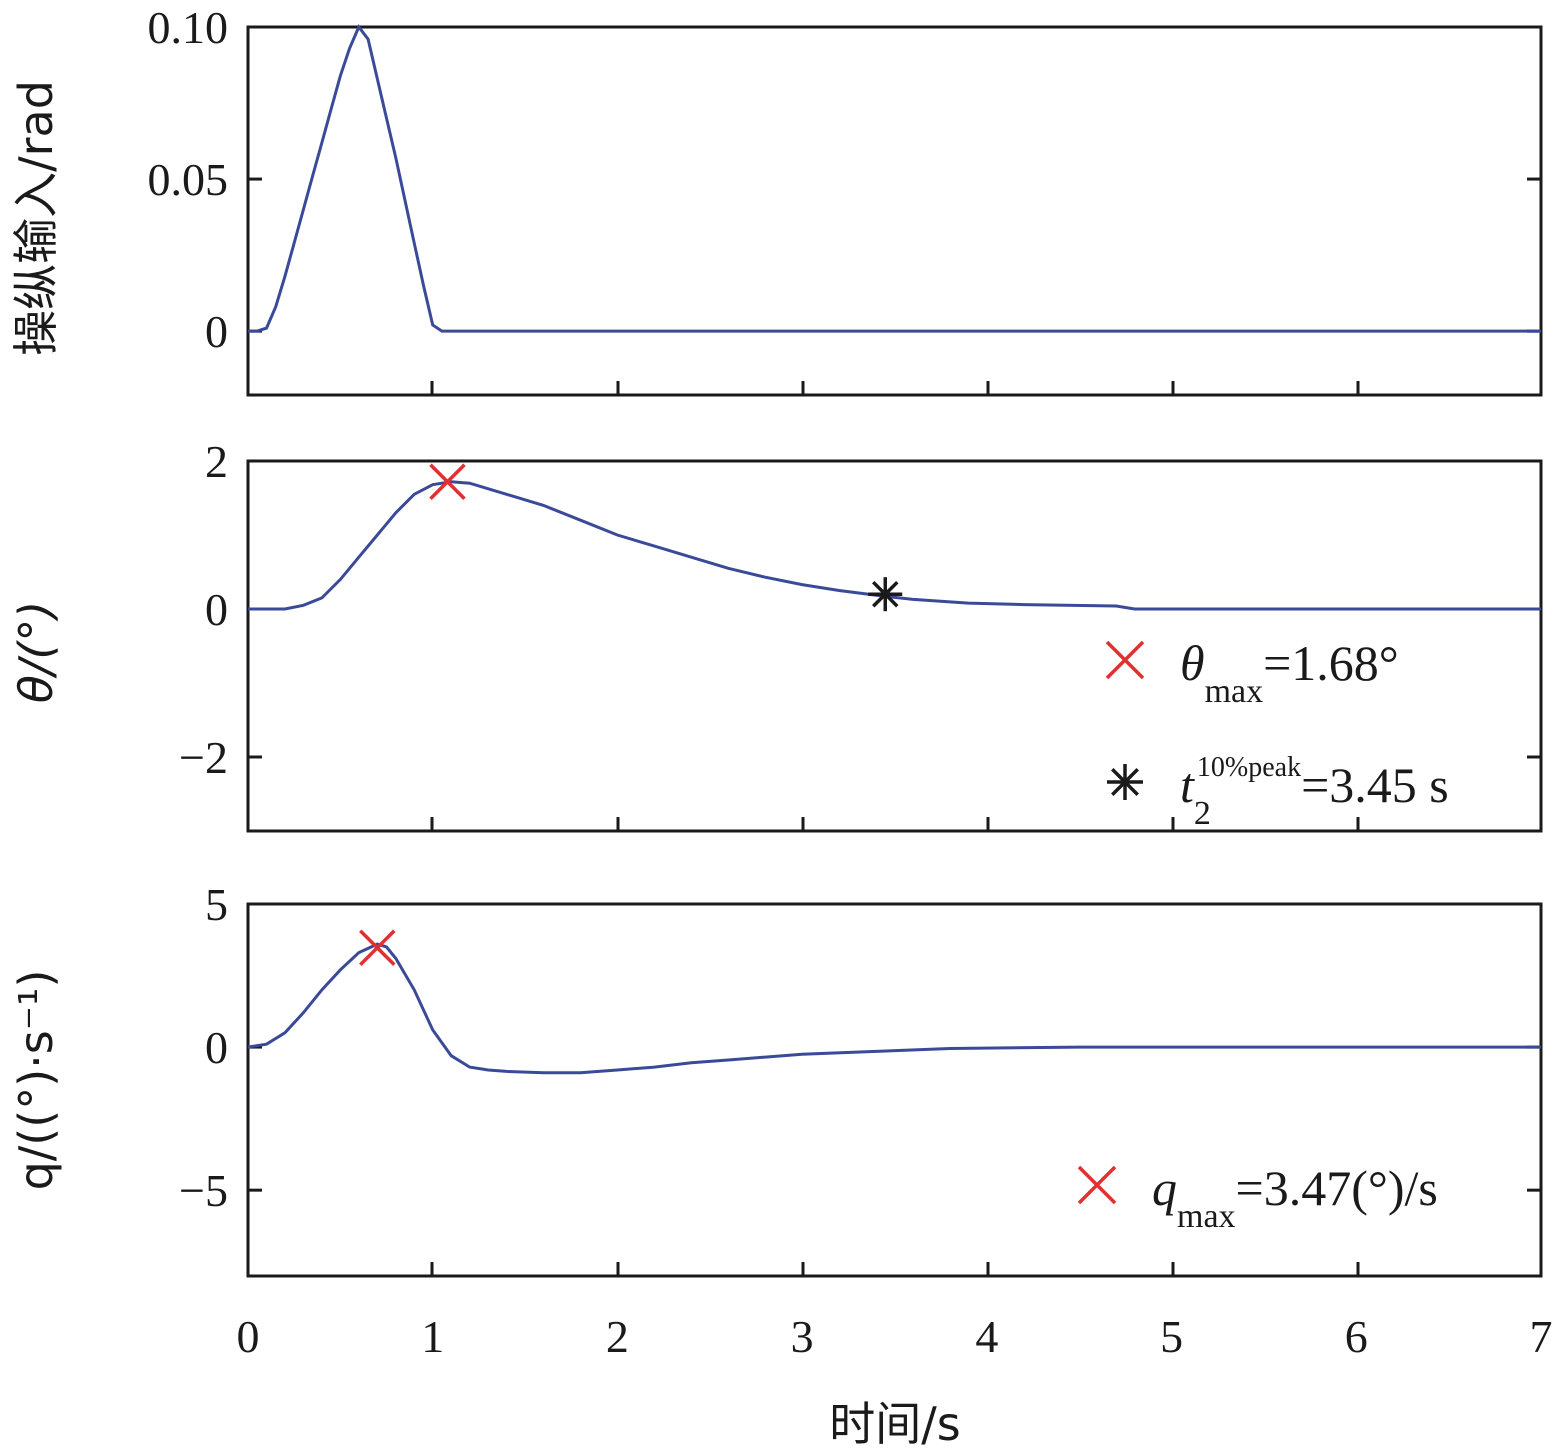 This screenshot has height=1454, width=1556. What do you see at coordinates (216, 461) in the screenshot?
I see `theta-y-tick-label: 2` at bounding box center [216, 461].